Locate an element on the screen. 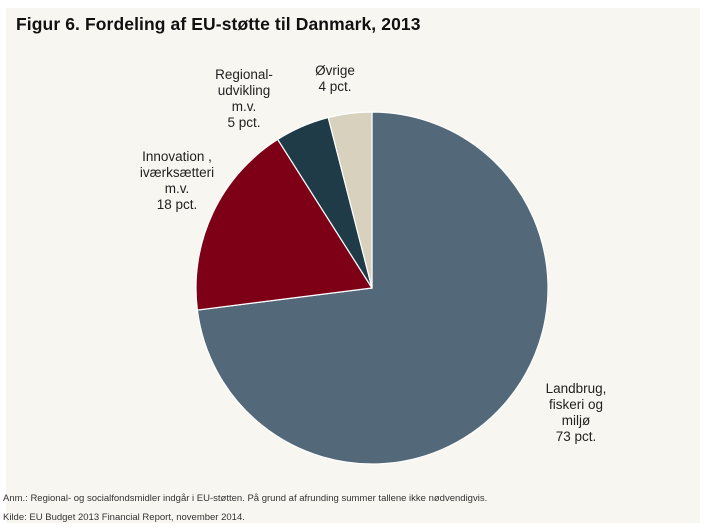 The image size is (706, 531). slice-label-line: Øvrige is located at coordinates (335, 70).